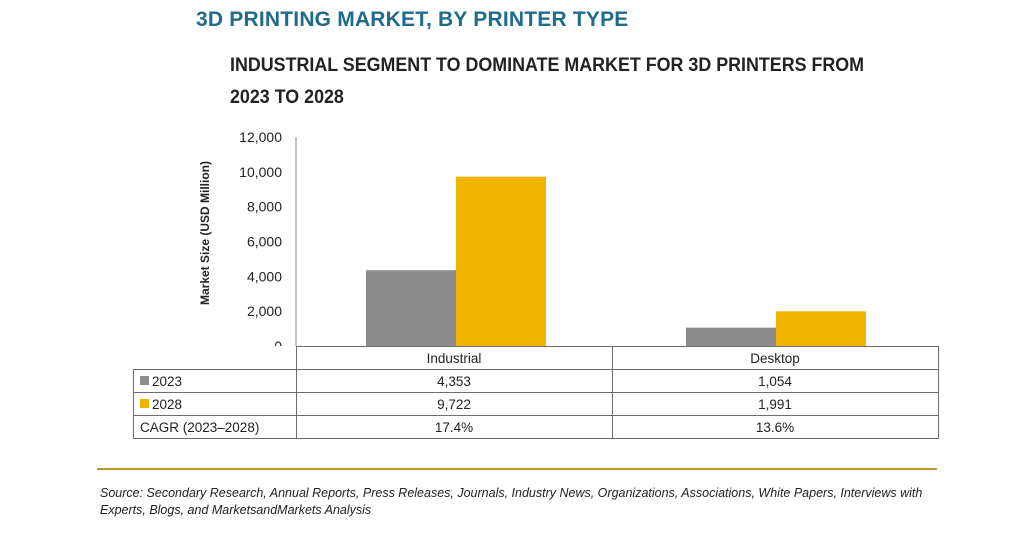 This screenshot has height=536, width=1024. I want to click on table-row: 2023 4,353 1,054, so click(536, 381).